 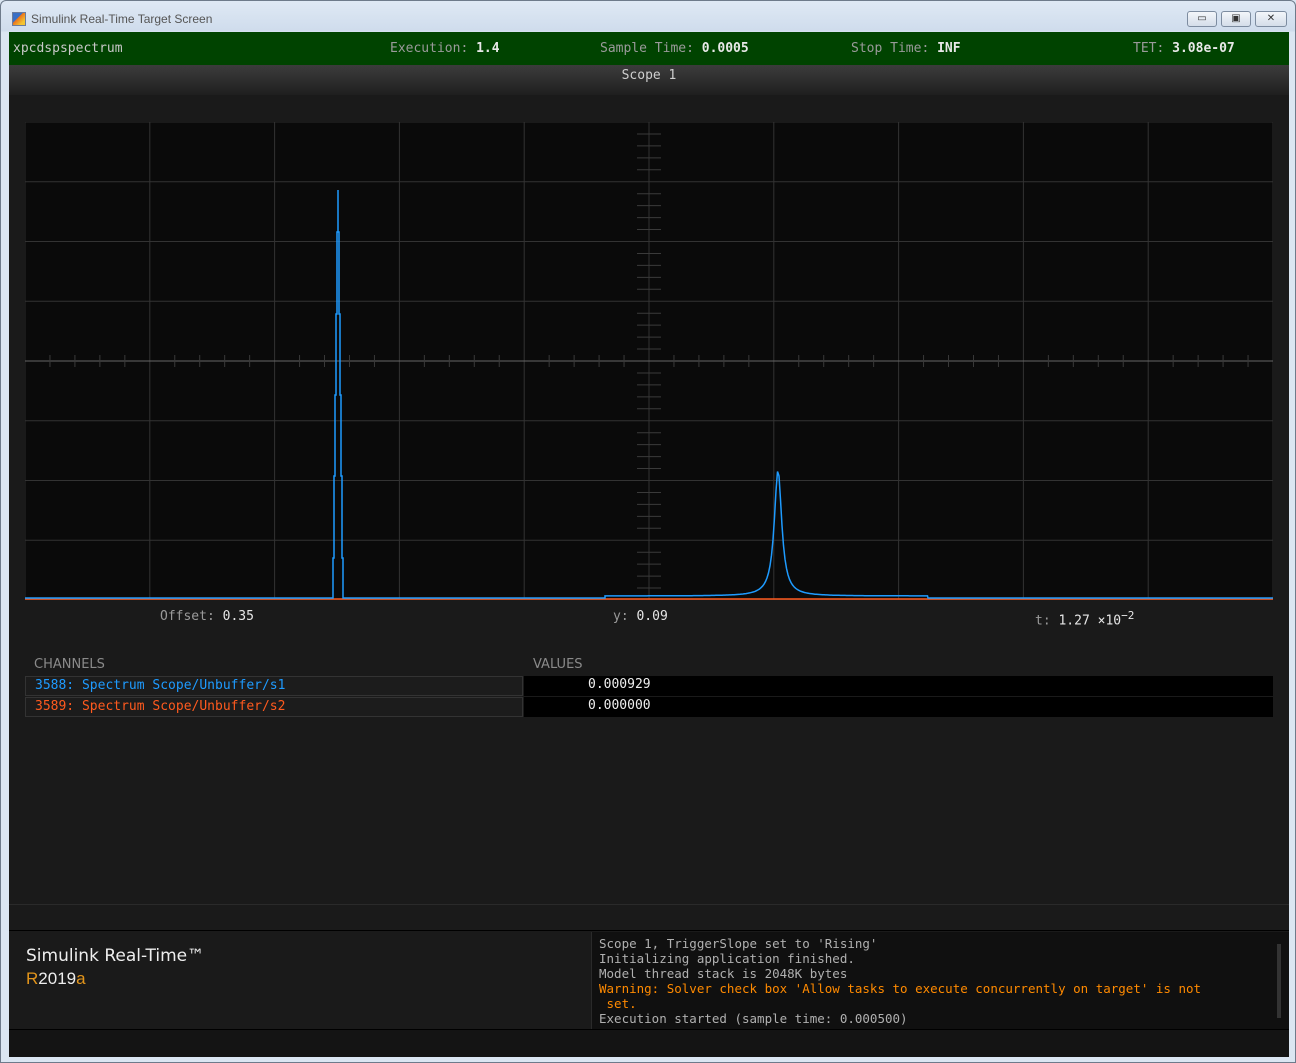 I want to click on bottom-bar, so click(x=649, y=1043).